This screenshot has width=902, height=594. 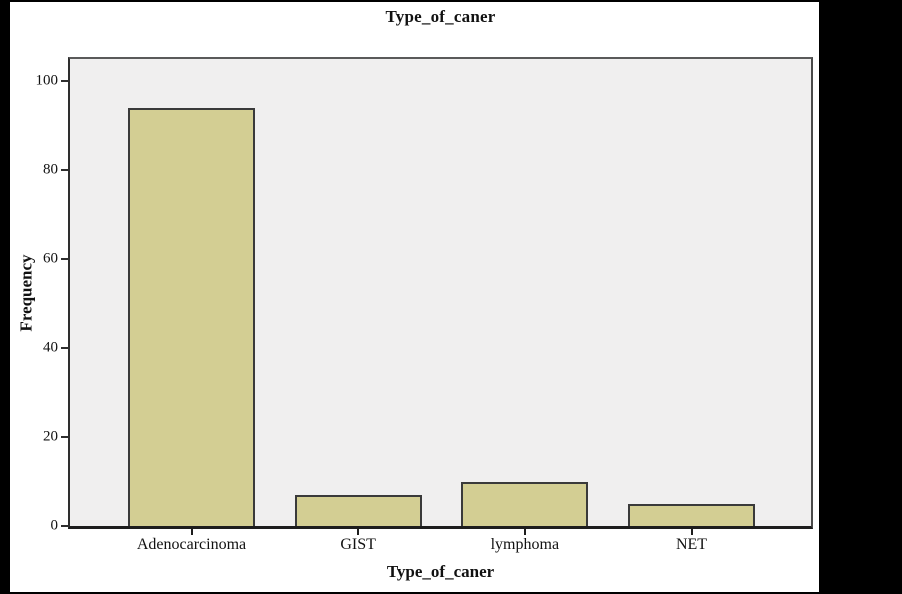 I want to click on x-category-label: Adenocarcinoma, so click(x=191, y=544).